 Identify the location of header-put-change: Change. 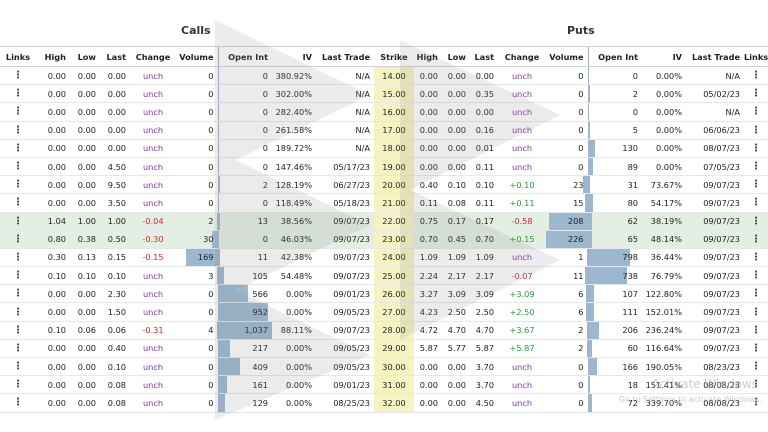
(522, 56).